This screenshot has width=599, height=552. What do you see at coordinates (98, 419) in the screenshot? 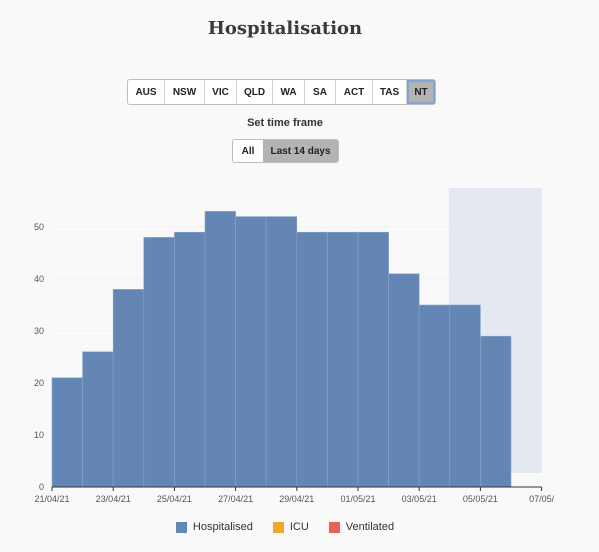
I see `bar-22/04/21` at bounding box center [98, 419].